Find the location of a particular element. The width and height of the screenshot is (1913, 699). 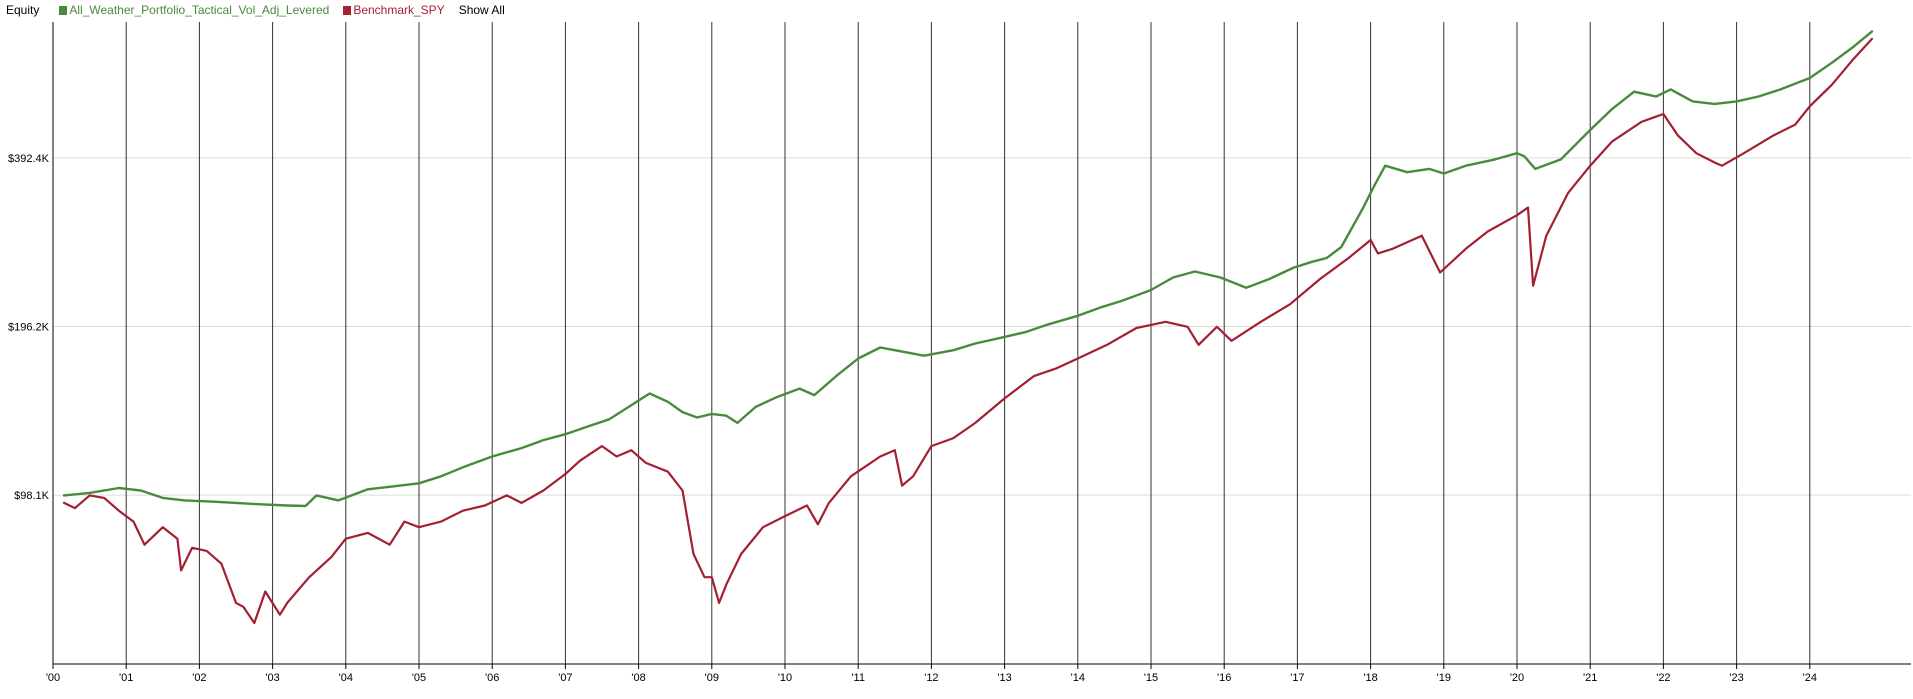

x-tick-label-0: '00 is located at coordinates (53, 678).